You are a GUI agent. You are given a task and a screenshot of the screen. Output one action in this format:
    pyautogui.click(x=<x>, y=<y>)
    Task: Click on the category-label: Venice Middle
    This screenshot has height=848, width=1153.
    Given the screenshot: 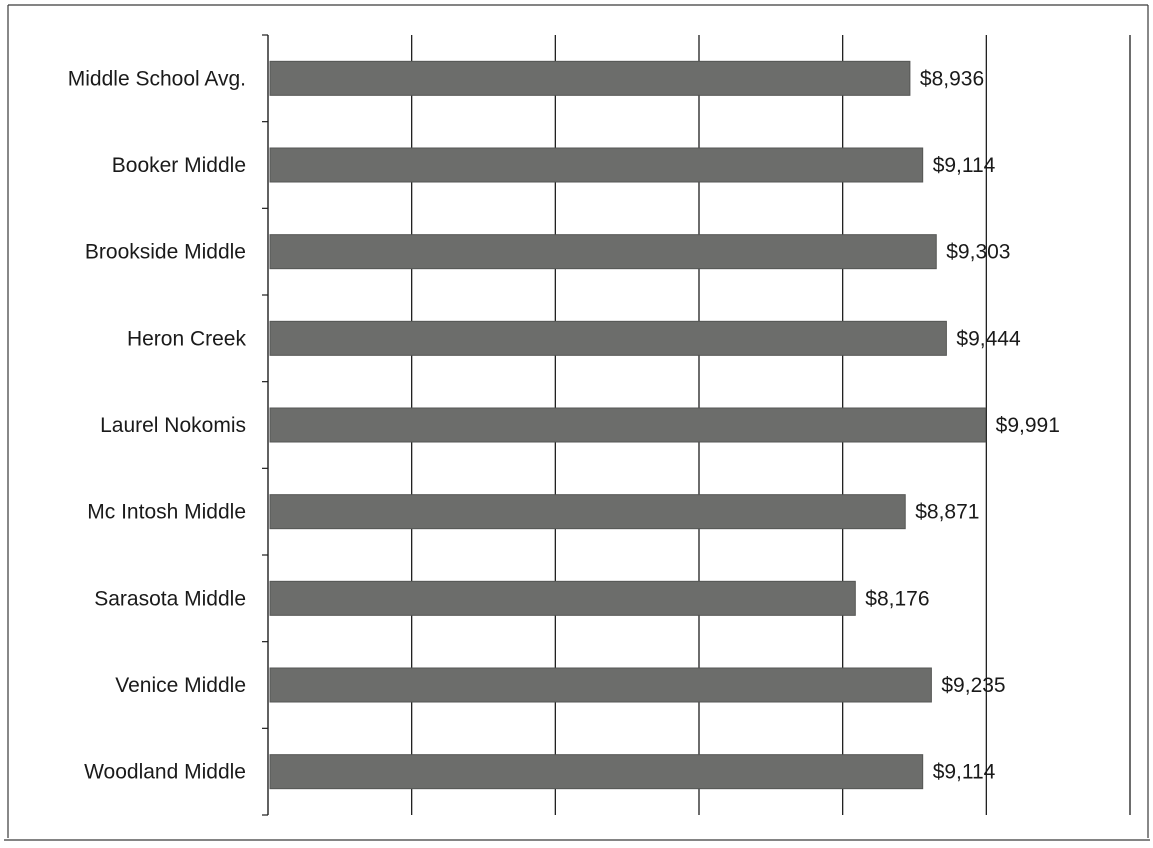 What is the action you would take?
    pyautogui.click(x=180, y=685)
    